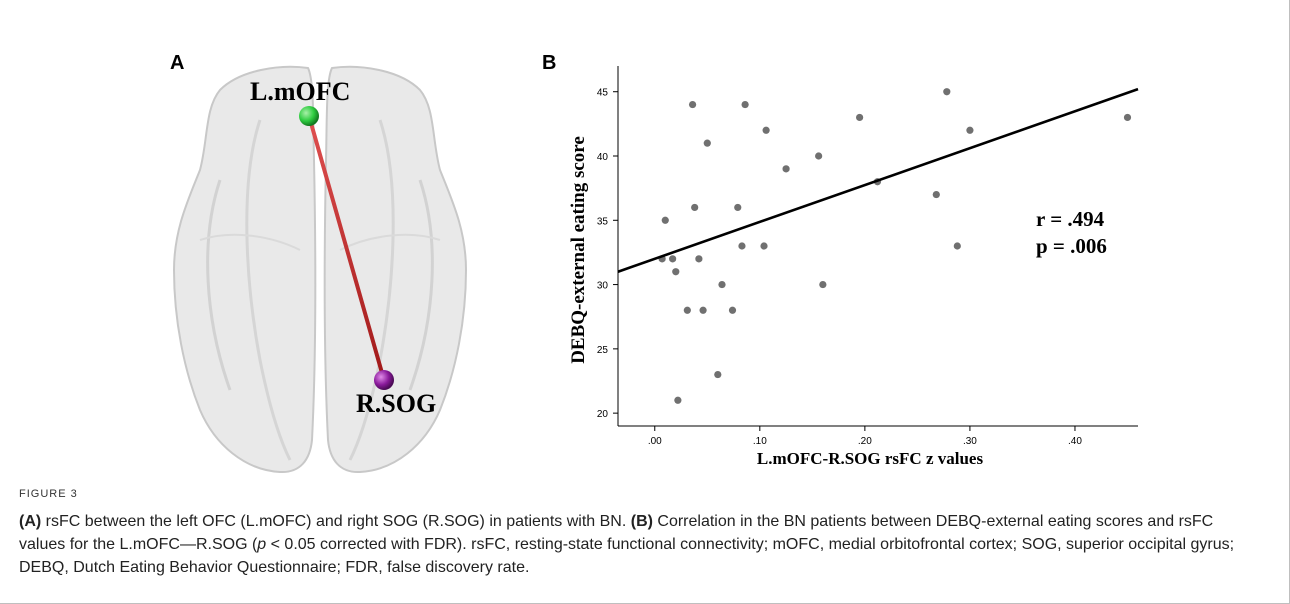 This screenshot has width=1290, height=604. I want to click on regression-line, so click(878, 180).